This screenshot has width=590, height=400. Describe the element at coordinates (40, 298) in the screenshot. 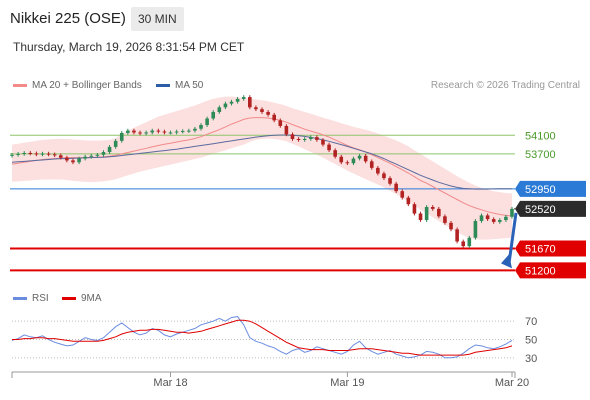

I see `legend-rsi-label: RSI` at that location.